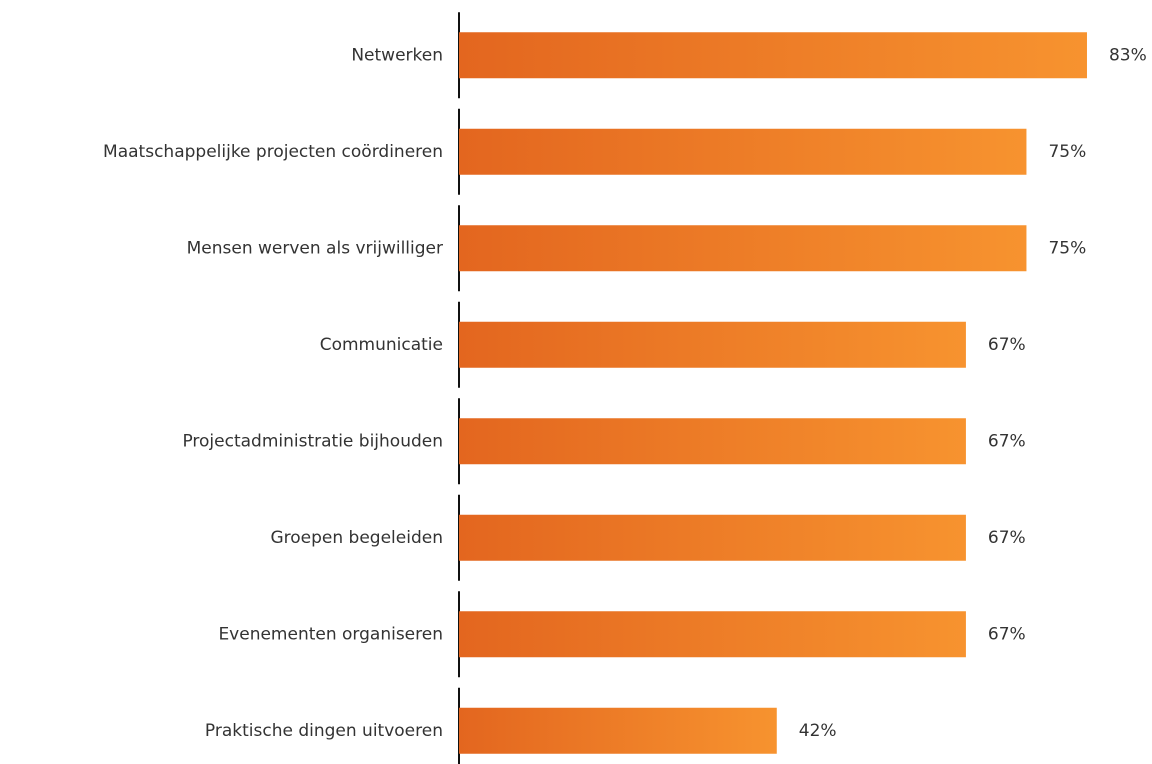 The height and width of the screenshot is (764, 1152). I want to click on value-label: 42%, so click(818, 731).